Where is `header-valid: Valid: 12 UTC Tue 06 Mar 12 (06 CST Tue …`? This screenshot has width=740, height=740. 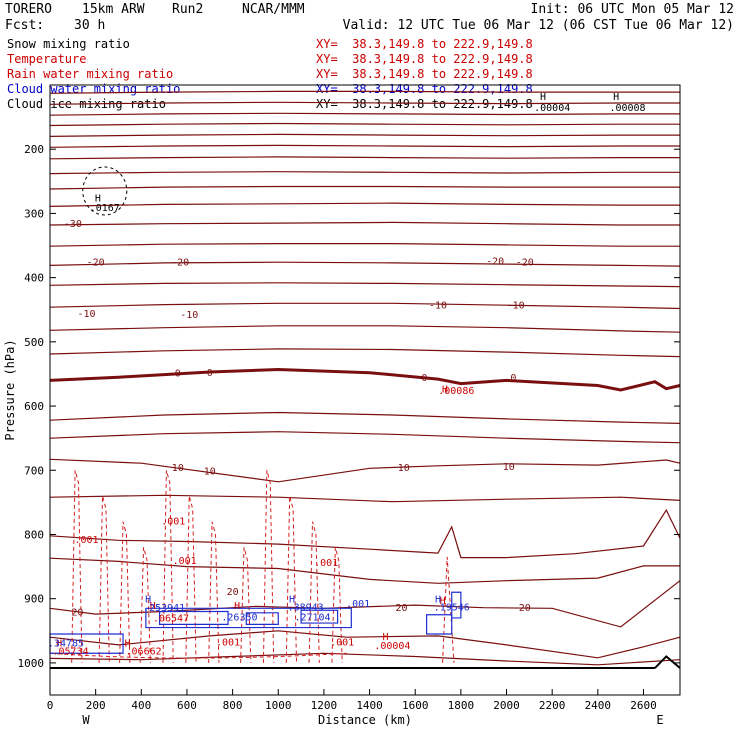 header-valid: Valid: 12 UTC Tue 06 Mar 12 (06 CST Tue … is located at coordinates (538, 25).